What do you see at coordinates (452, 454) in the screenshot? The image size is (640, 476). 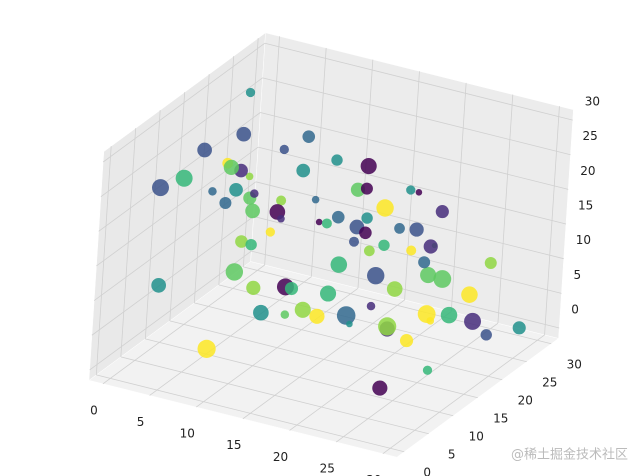 I see `y-tick-label: 5` at bounding box center [452, 454].